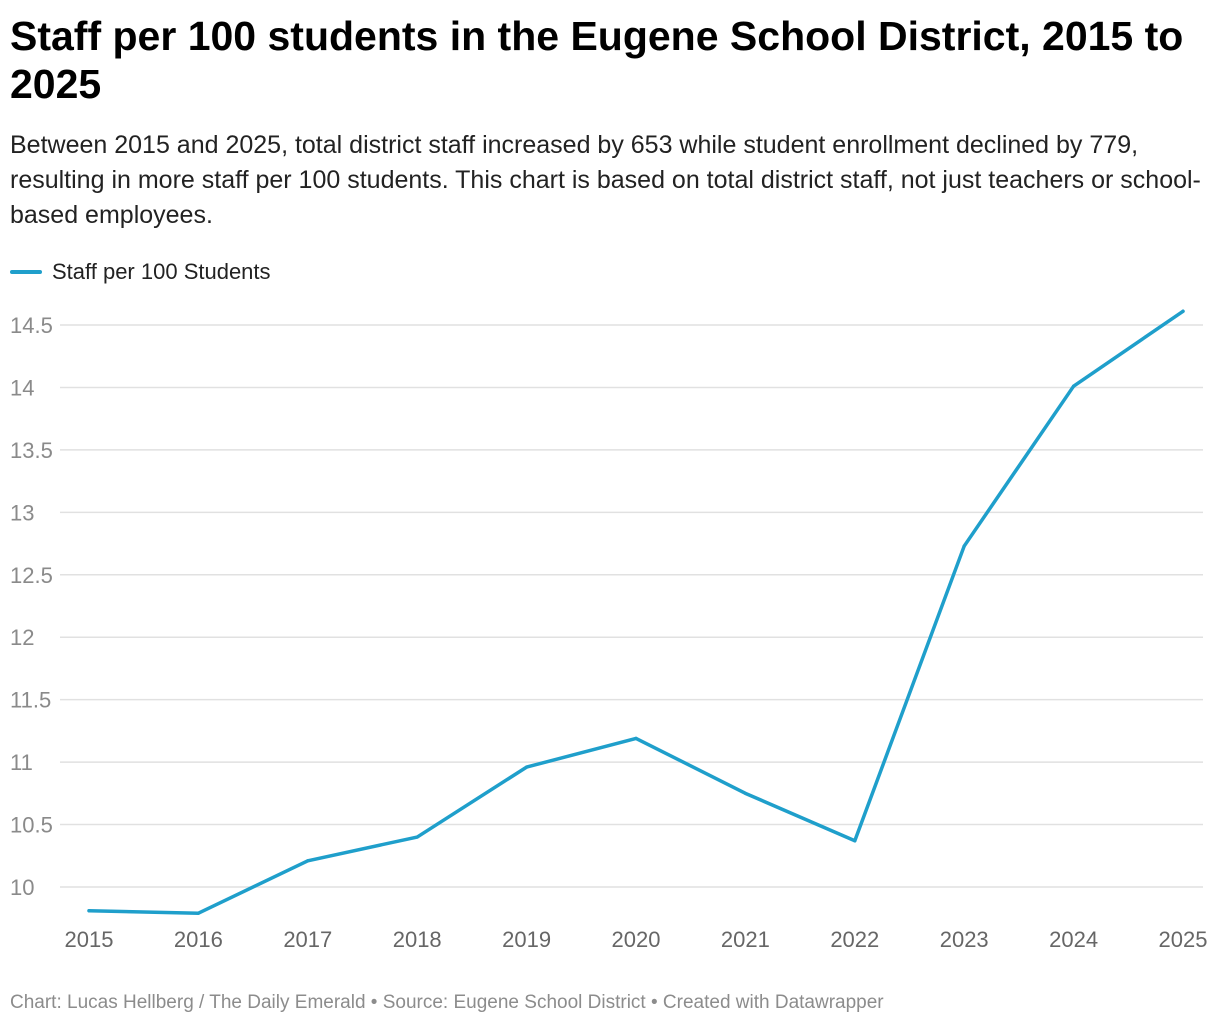  Describe the element at coordinates (31, 325) in the screenshot. I see `y-tick-label: 14.5` at that location.